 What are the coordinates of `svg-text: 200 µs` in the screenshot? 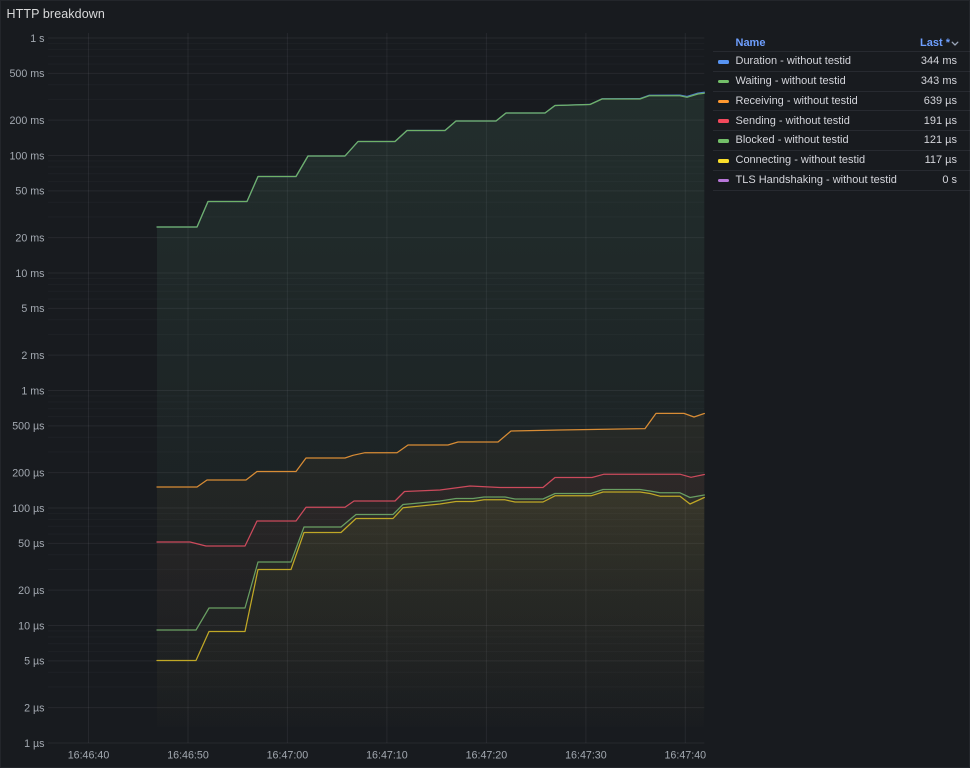 It's located at (28, 473).